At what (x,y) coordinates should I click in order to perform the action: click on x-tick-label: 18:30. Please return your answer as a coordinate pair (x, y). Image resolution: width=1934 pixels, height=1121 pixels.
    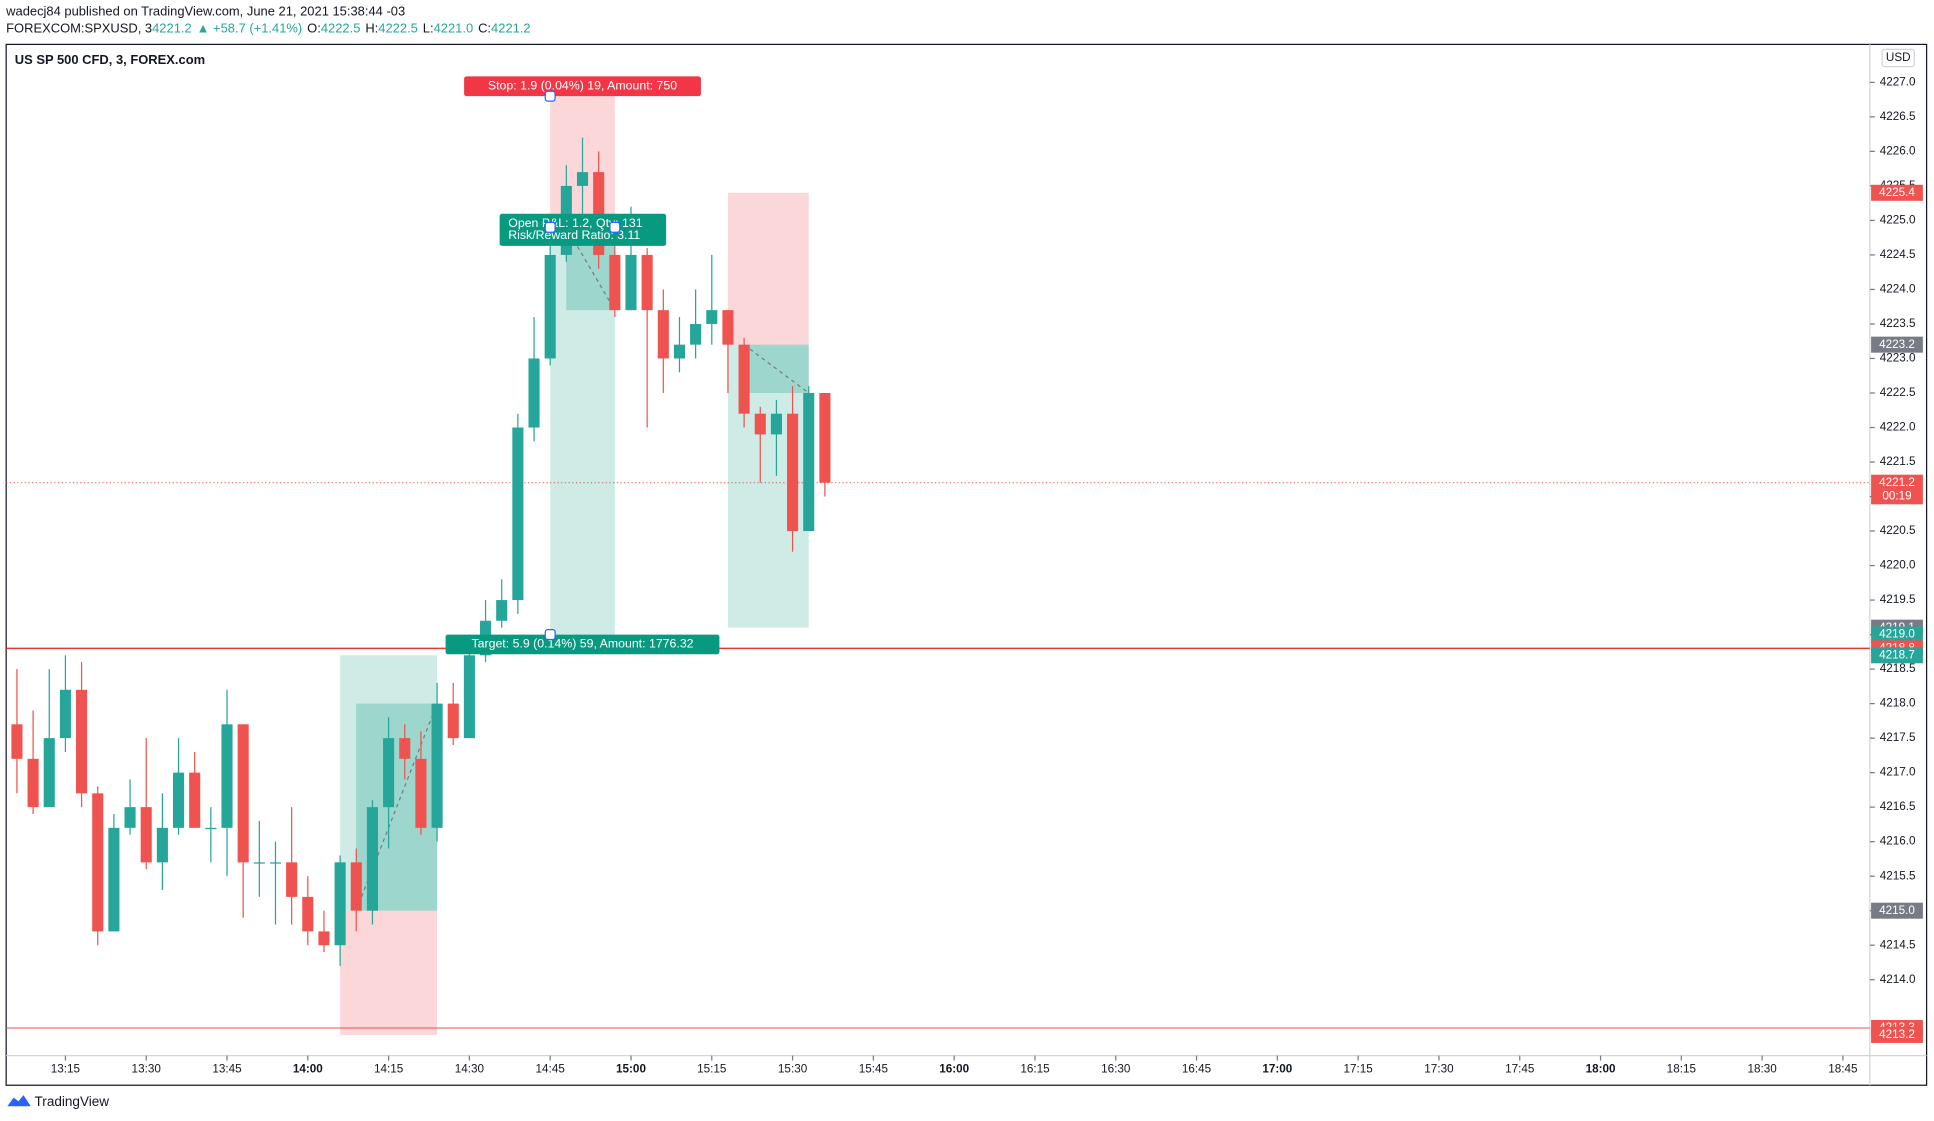
    Looking at the image, I should click on (1762, 1068).